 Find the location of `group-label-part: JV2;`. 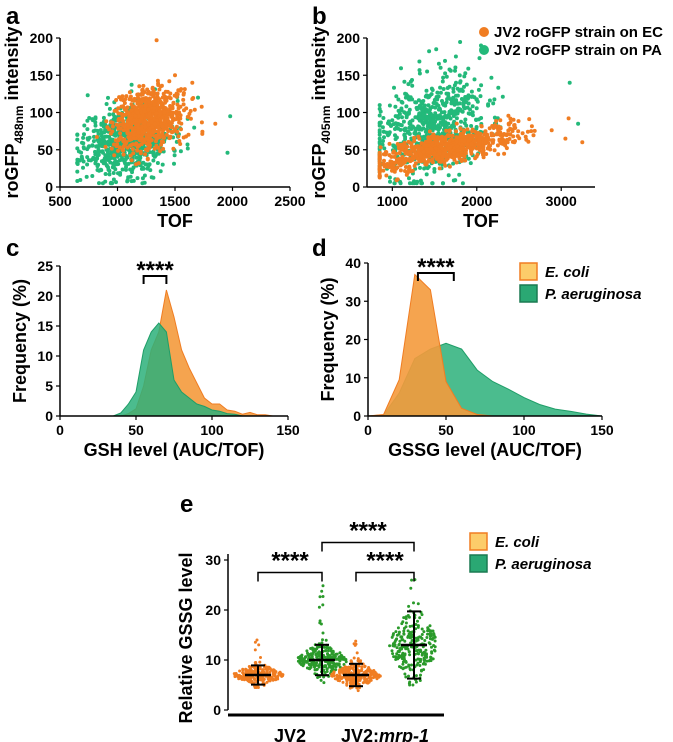

group-label-part: JV2; is located at coordinates (360, 734).